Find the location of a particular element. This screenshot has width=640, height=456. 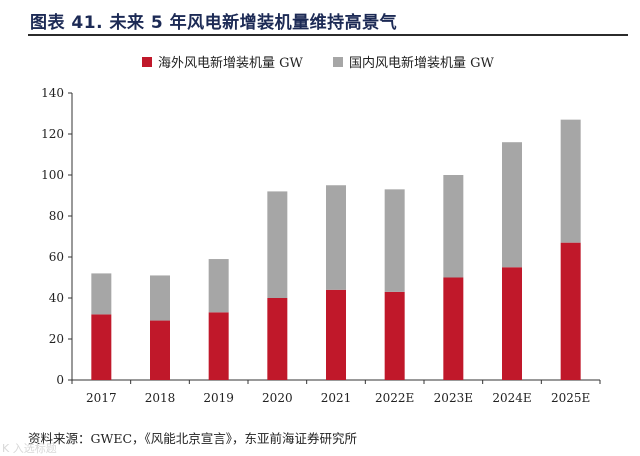

title-bar: 图表 41. 未来 5 年风电新增装机量维持高景气 is located at coordinates (320, 18).